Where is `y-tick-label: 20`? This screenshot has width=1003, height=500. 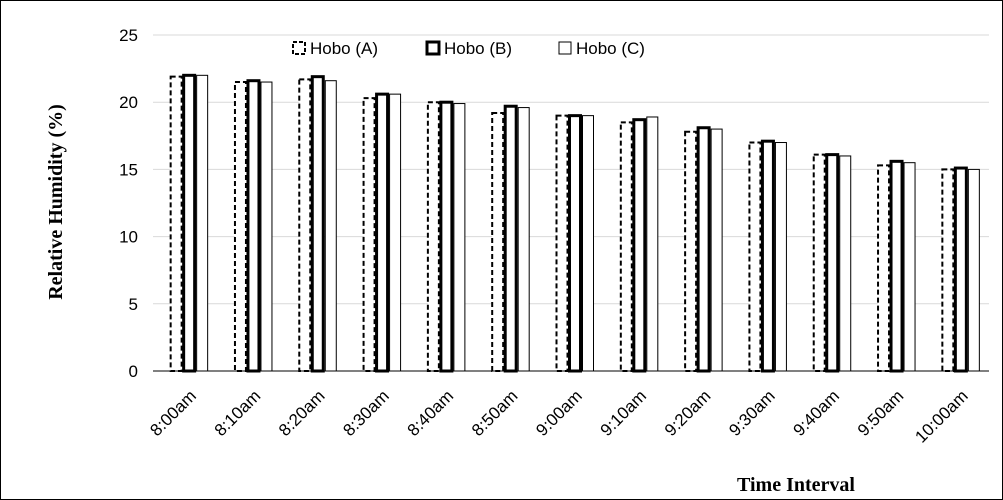 y-tick-label: 20 is located at coordinates (128, 102).